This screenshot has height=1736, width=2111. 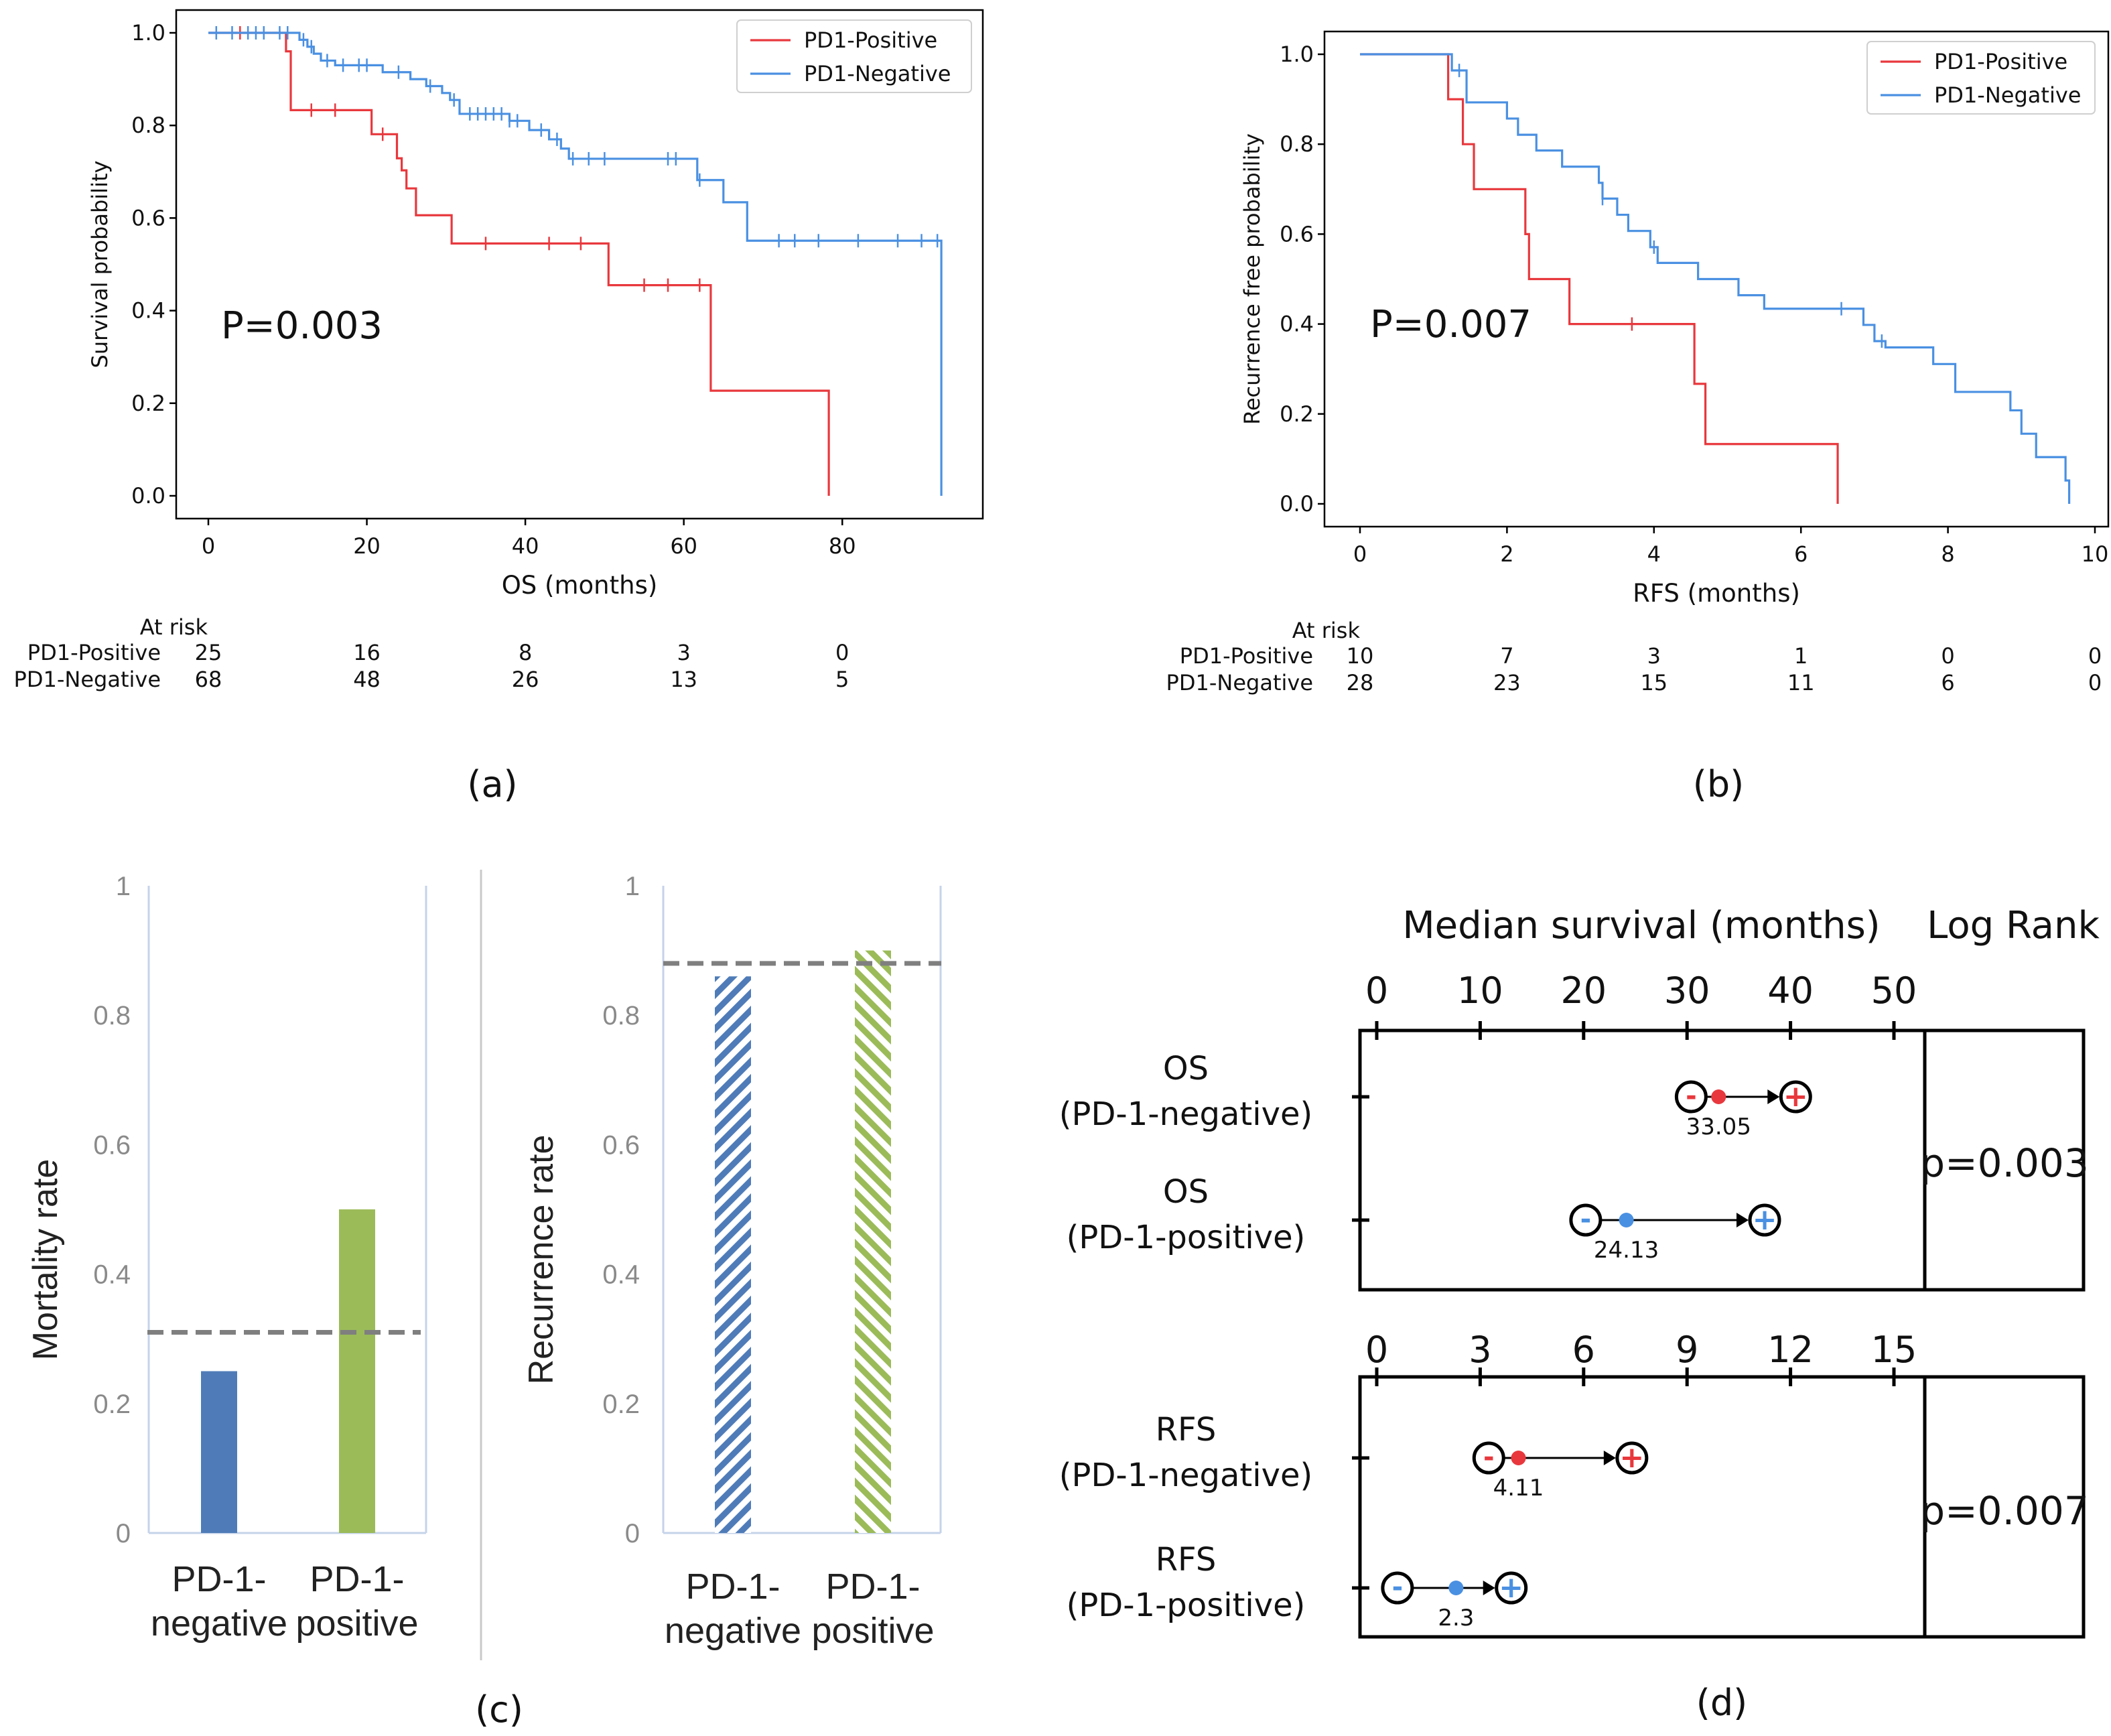 What do you see at coordinates (1450, 324) in the screenshot?
I see `p-value-annotation: P=0.007` at bounding box center [1450, 324].